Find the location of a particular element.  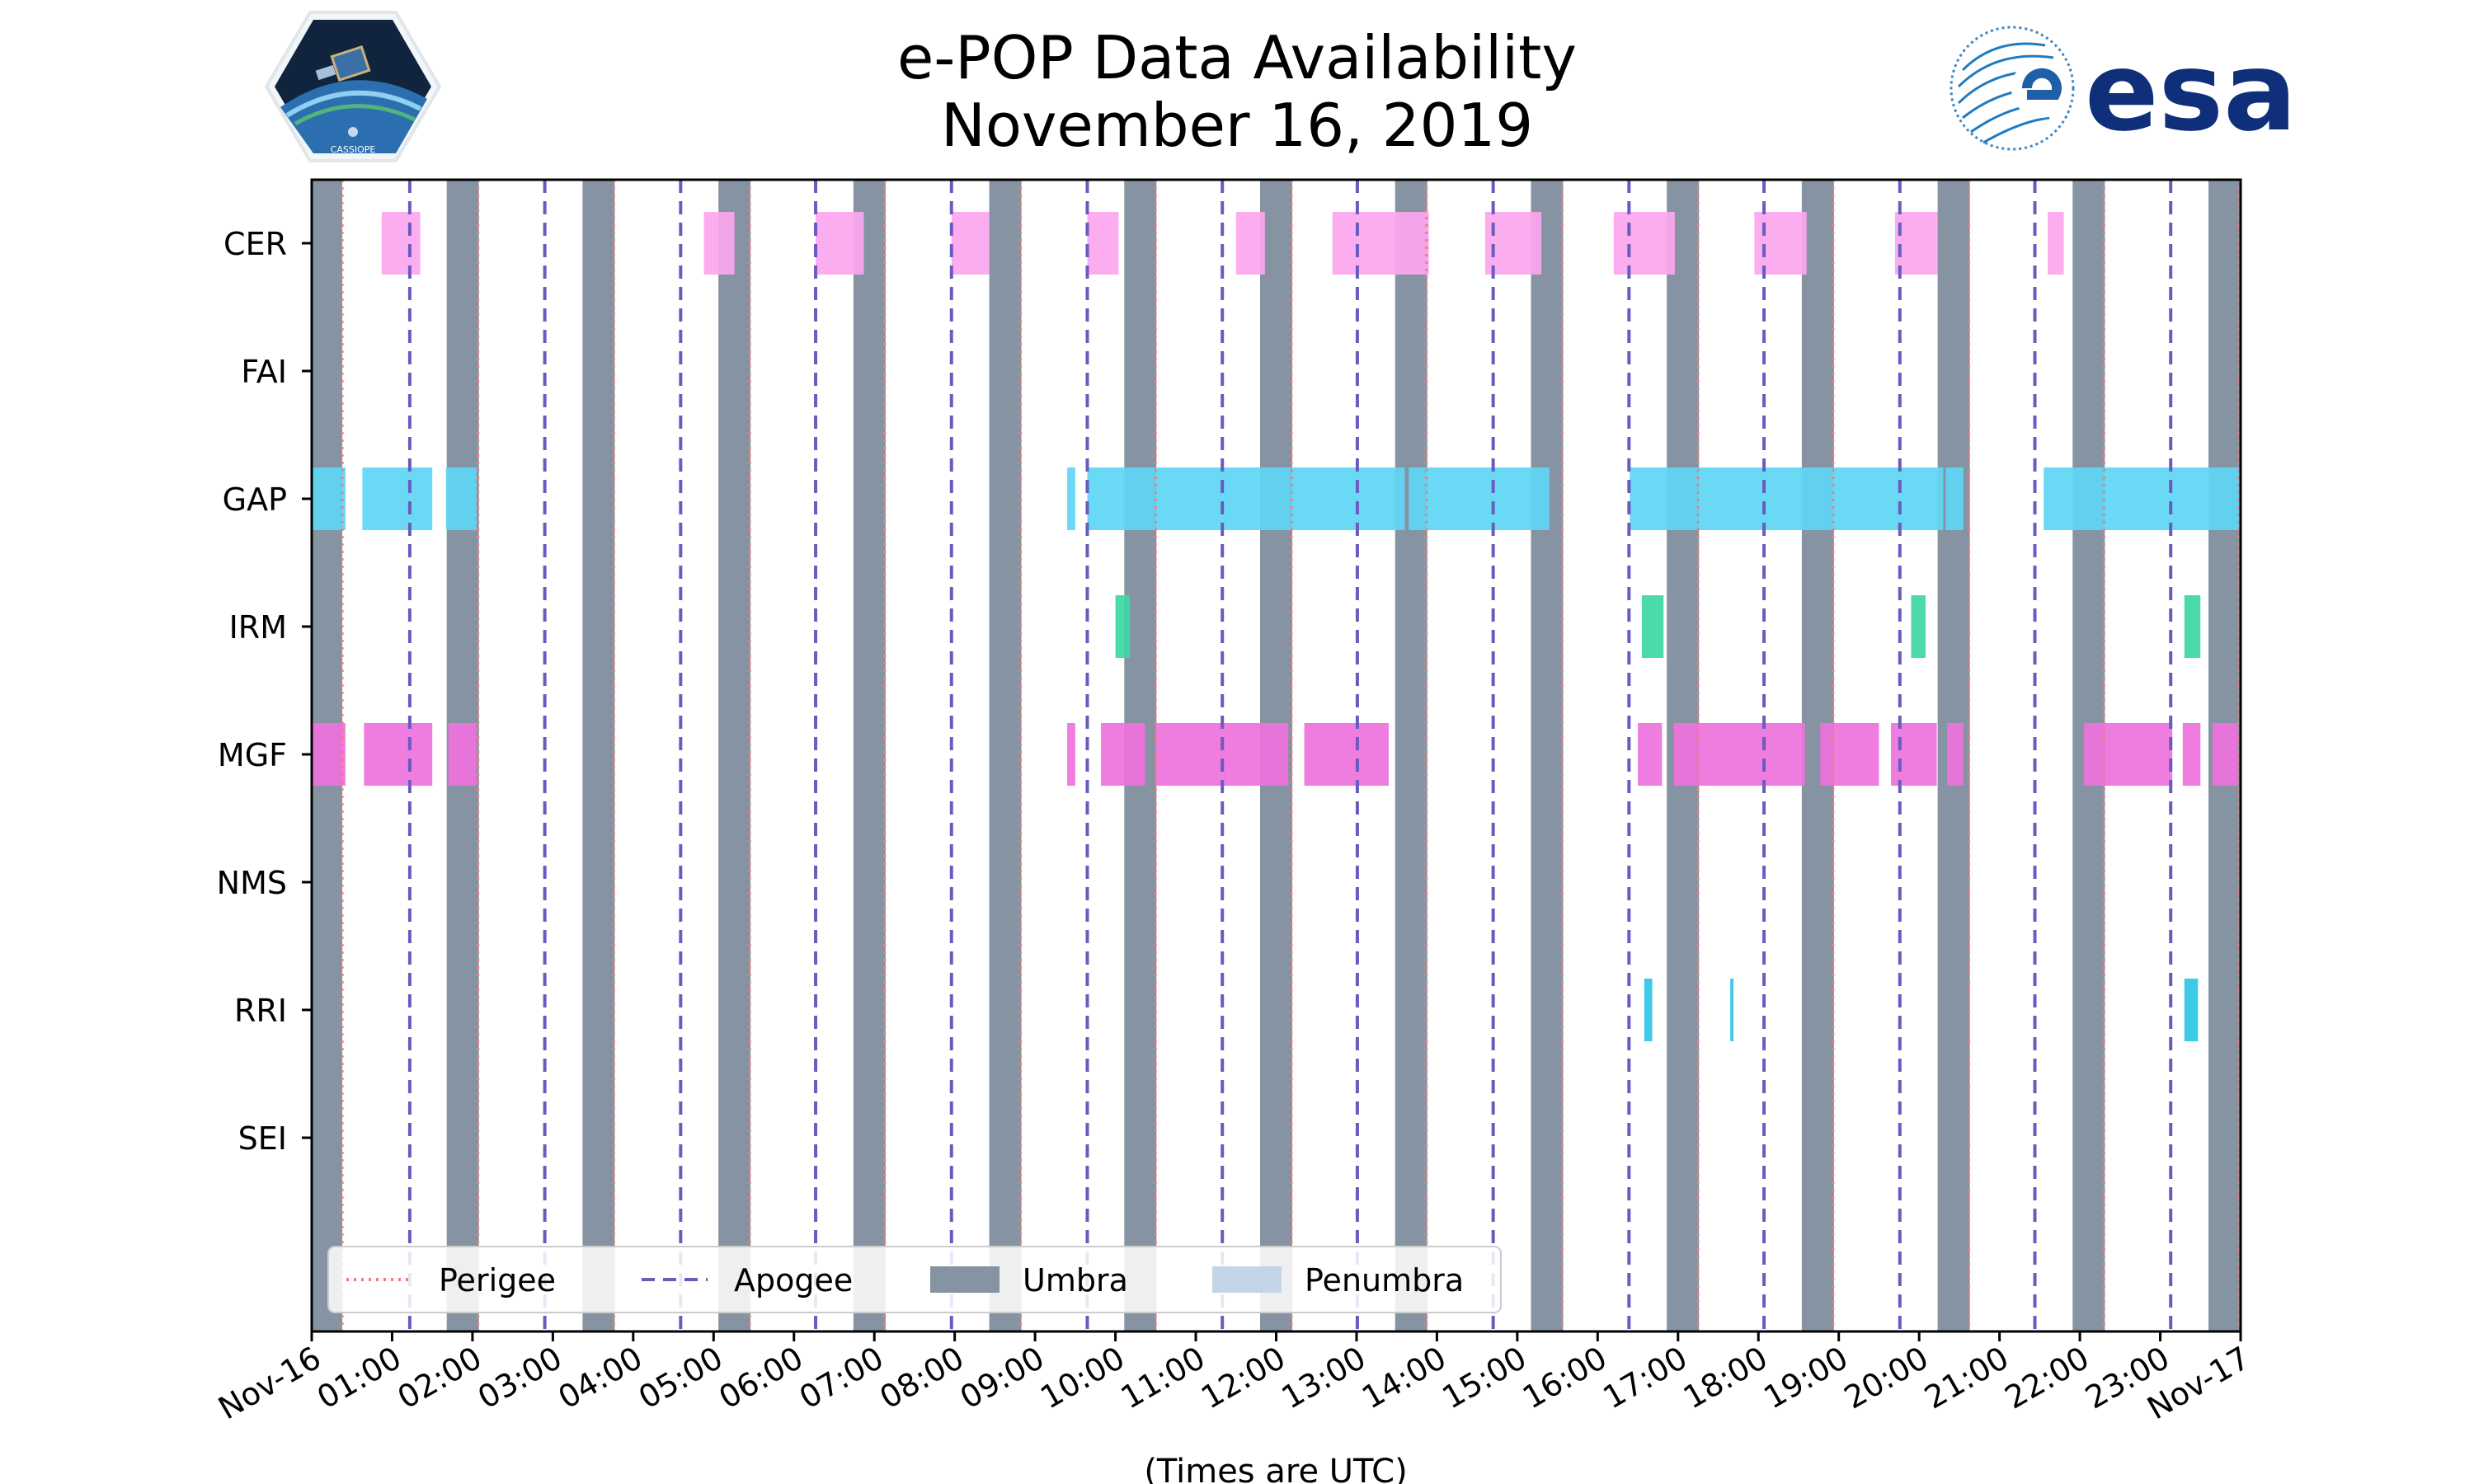

x-tick-label: 04:00 is located at coordinates (600, 1378).